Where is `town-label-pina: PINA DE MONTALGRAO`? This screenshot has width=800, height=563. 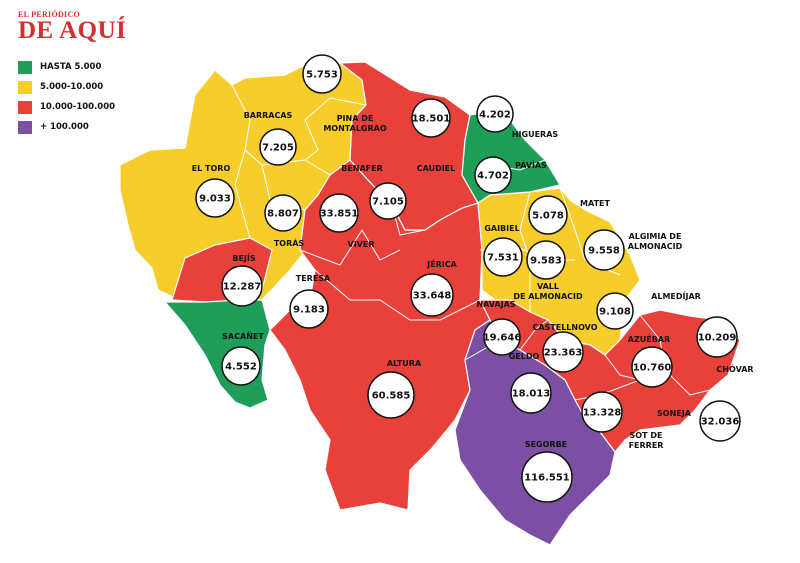 town-label-pina: PINA DE MONTALGRAO is located at coordinates (355, 123).